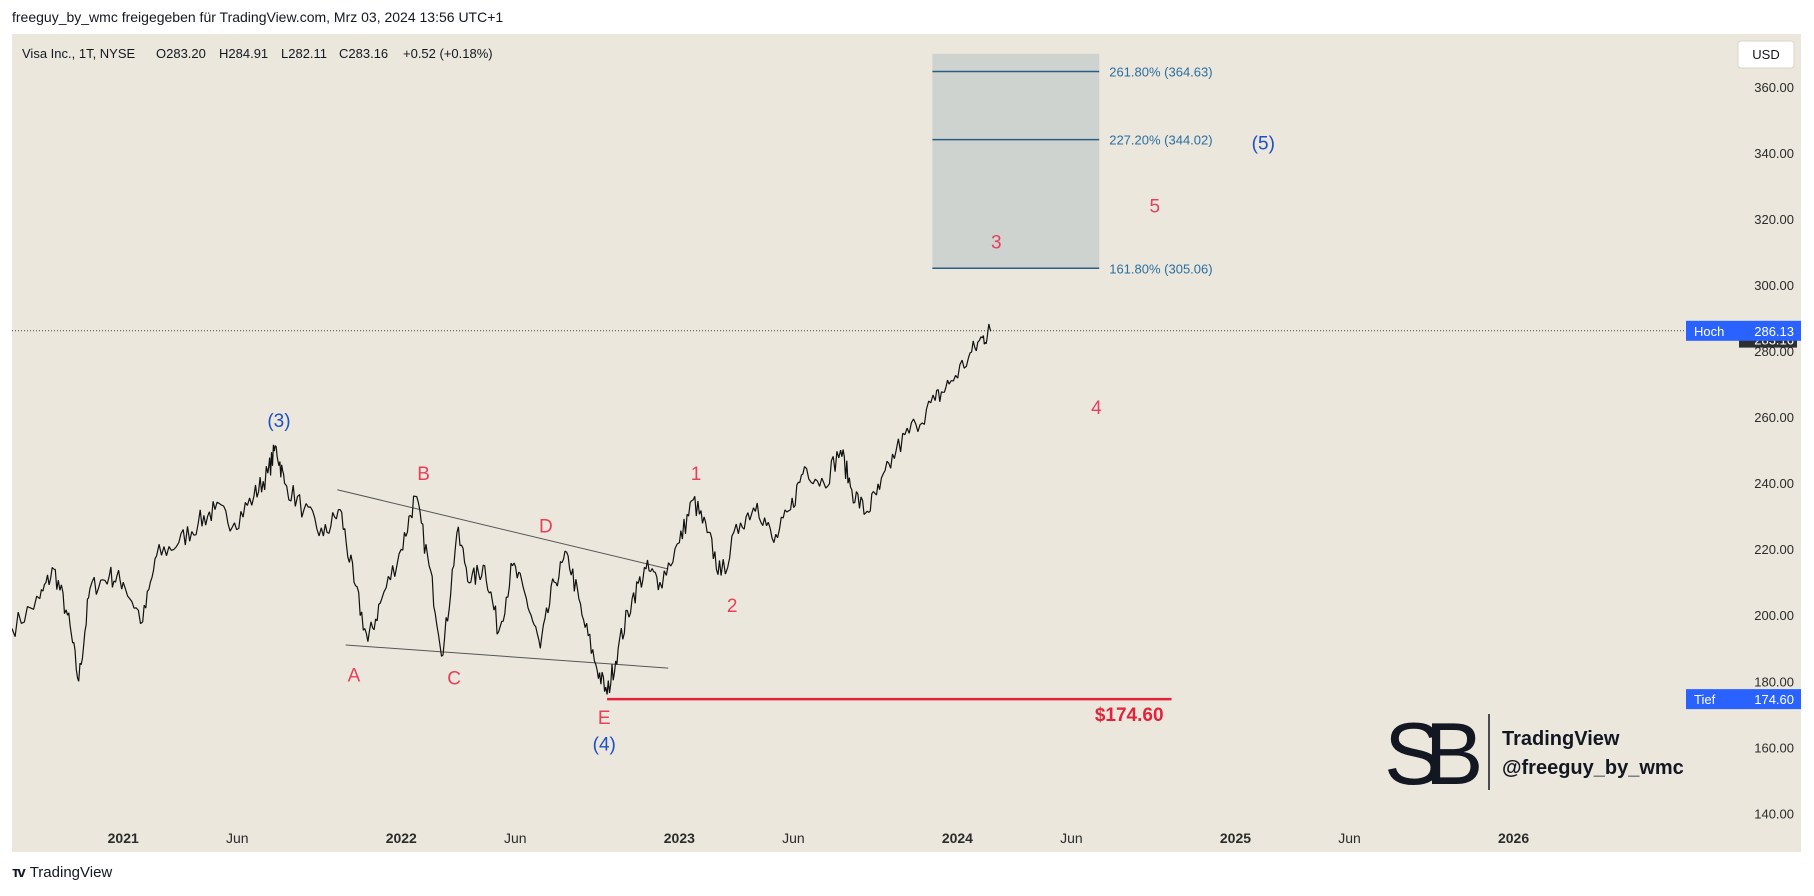  What do you see at coordinates (732, 606) in the screenshot?
I see `wave-label: 2` at bounding box center [732, 606].